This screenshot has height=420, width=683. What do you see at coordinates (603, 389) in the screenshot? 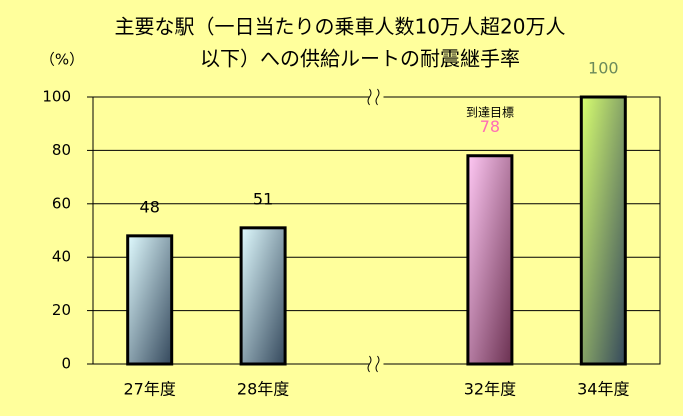
I see `x-tick-label: 34年度` at bounding box center [603, 389].